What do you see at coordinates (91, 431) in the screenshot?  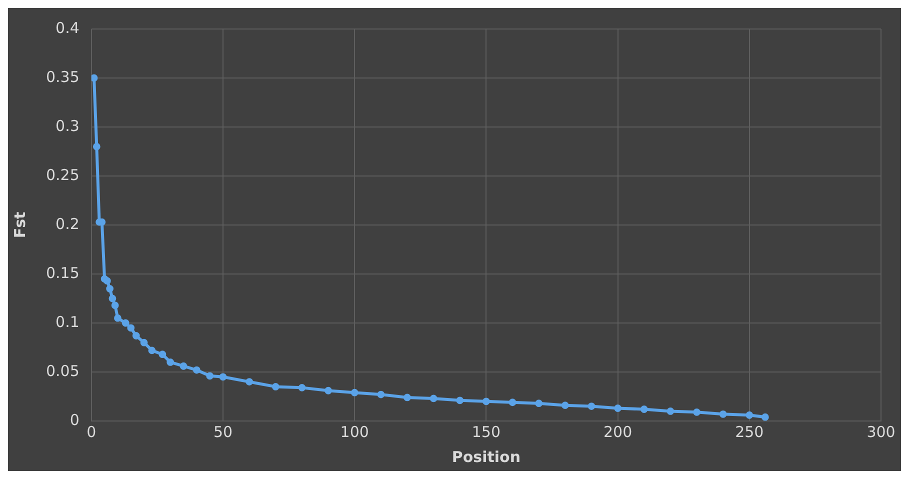 I see `x-tick-label: 0` at bounding box center [91, 431].